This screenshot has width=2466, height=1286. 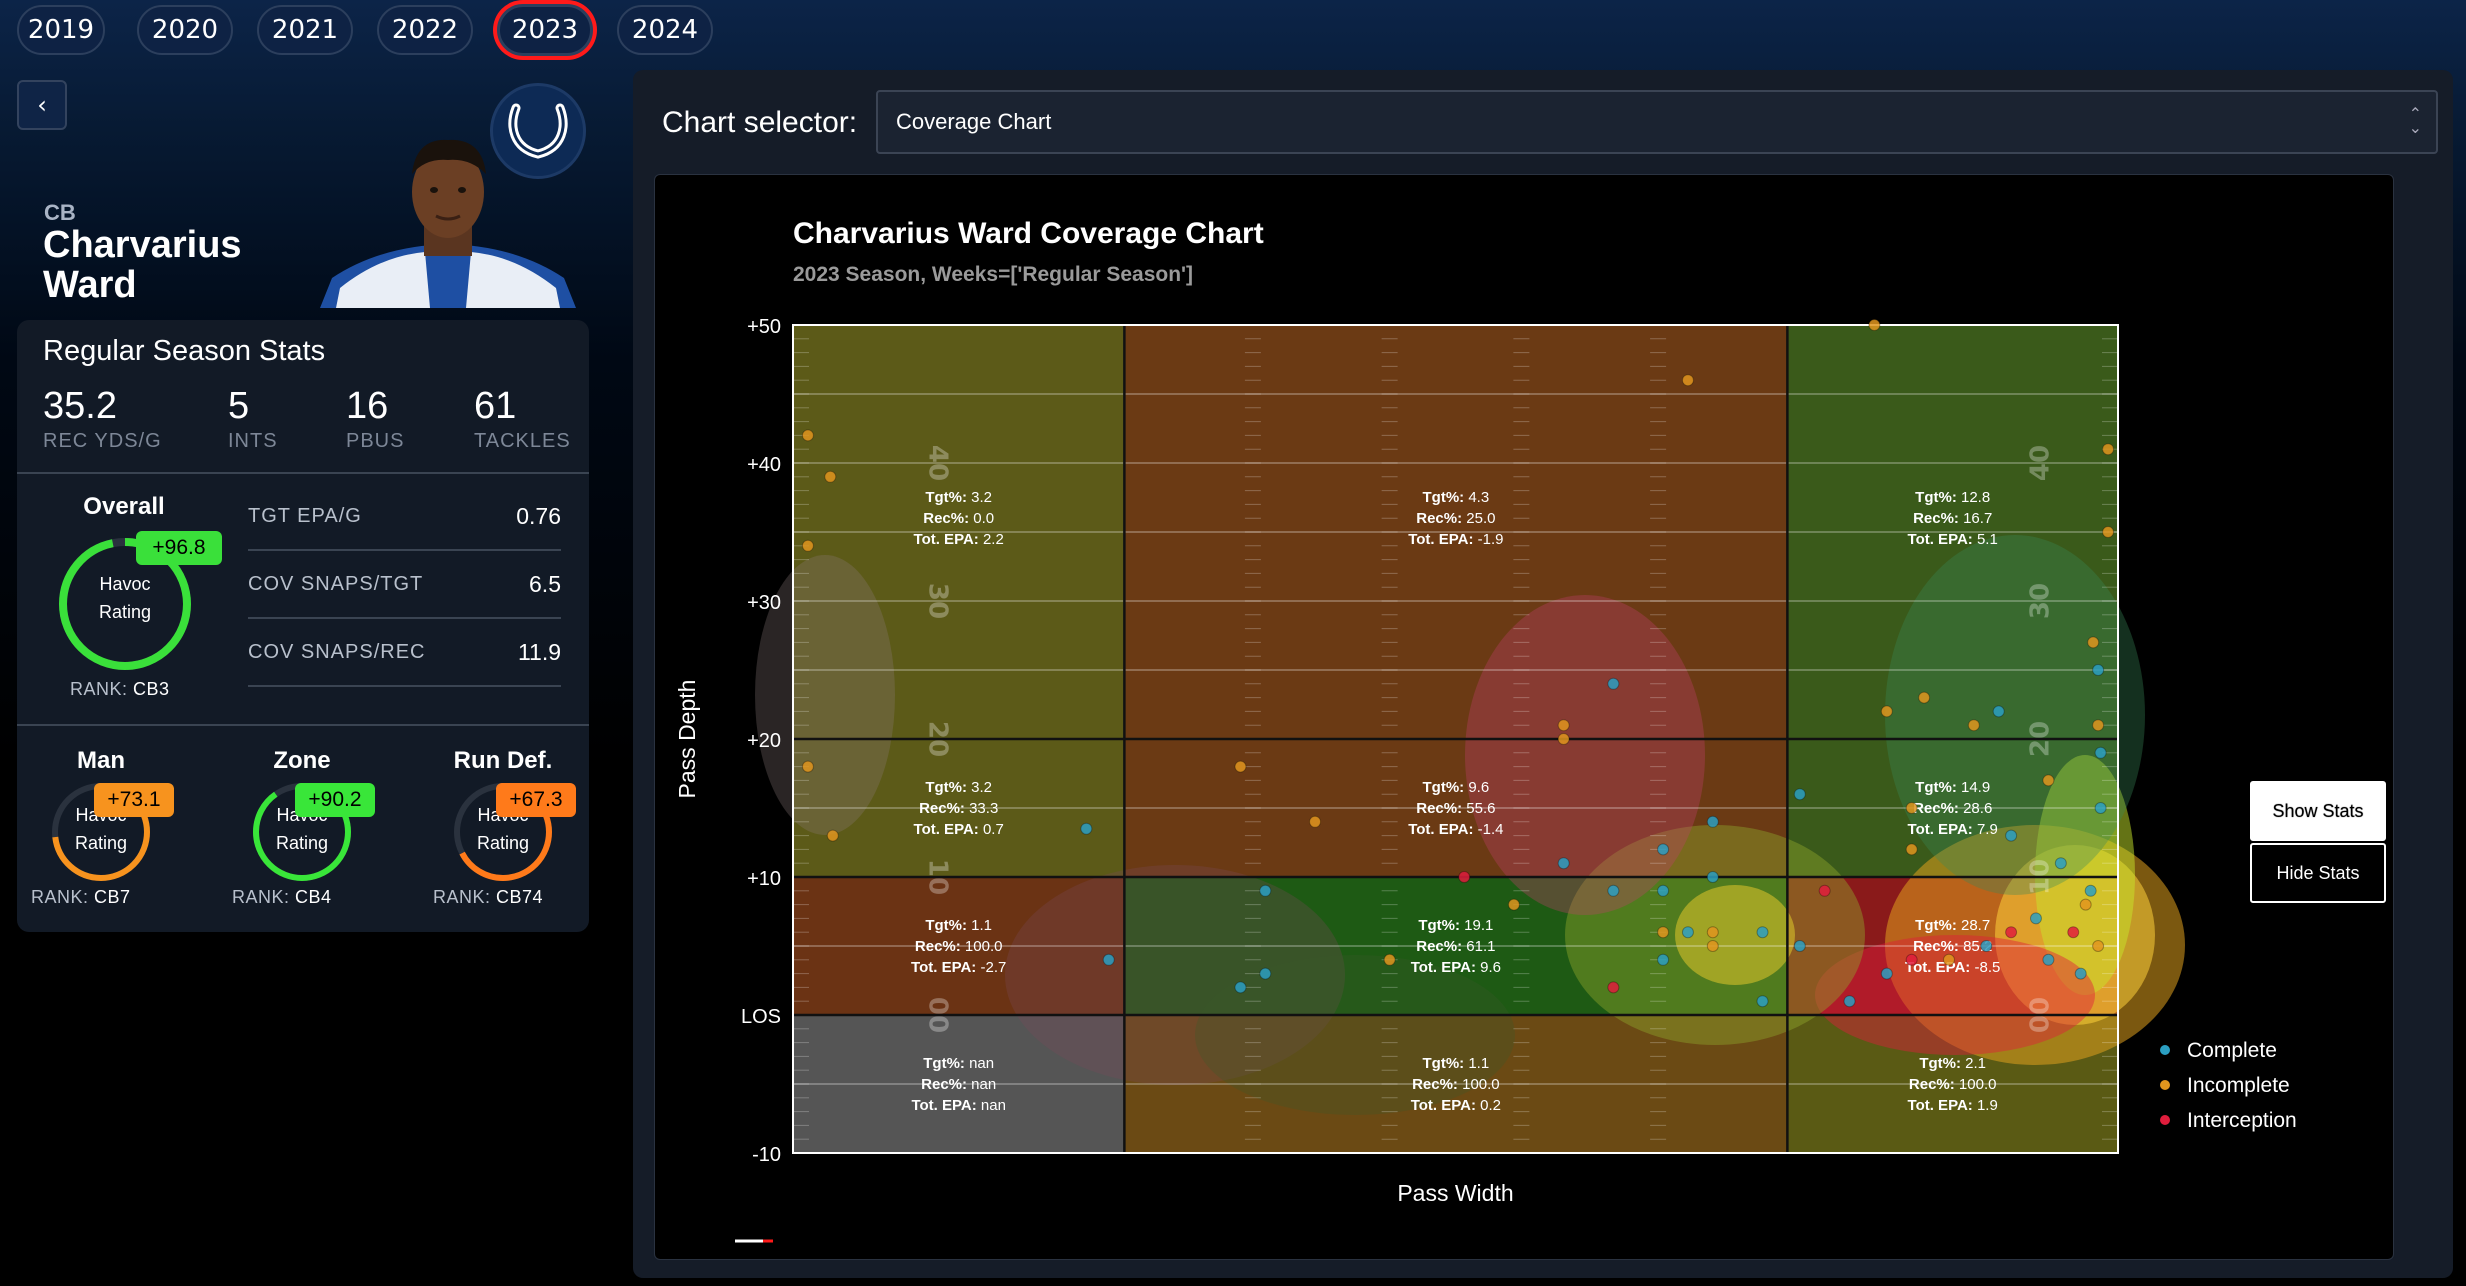 I want to click on zone-stat-line: Tot. EPA: 7.9, so click(x=1953, y=829).